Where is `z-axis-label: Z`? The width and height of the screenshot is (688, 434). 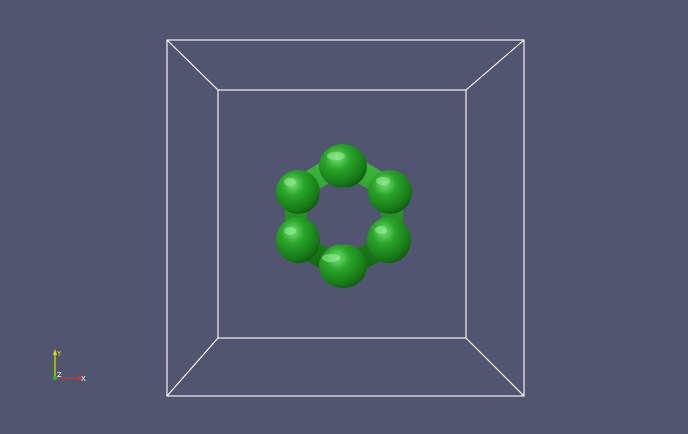
z-axis-label: Z is located at coordinates (59, 375).